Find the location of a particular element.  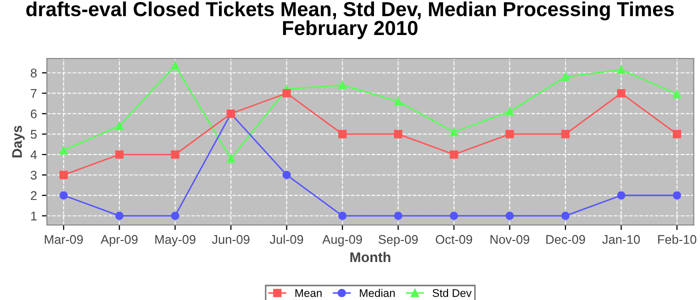

x-axis-title: Month is located at coordinates (370, 257).